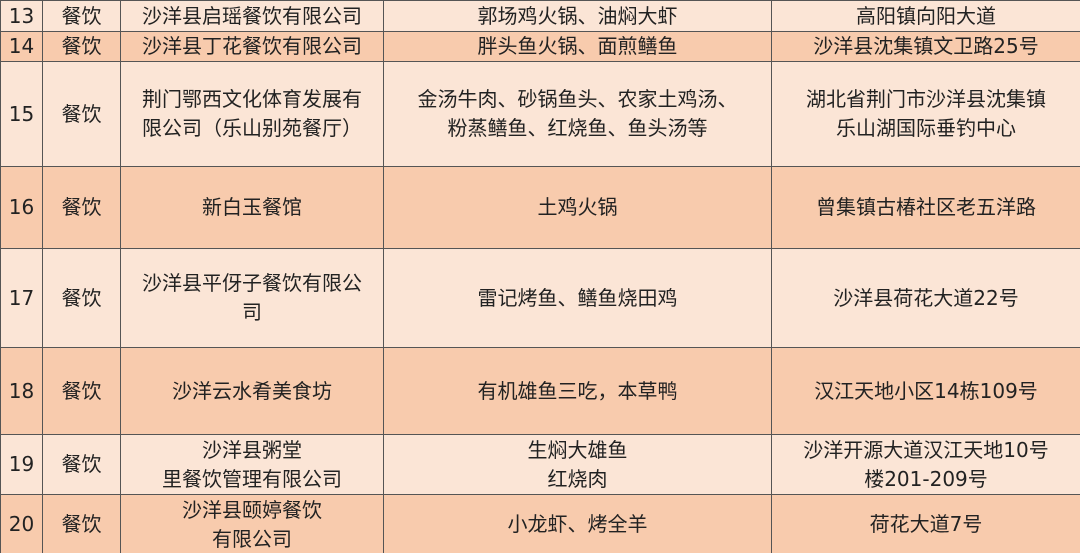 Image resolution: width=1080 pixels, height=553 pixels. What do you see at coordinates (252, 298) in the screenshot?
I see `company-name: 沙洋县平伢子餐饮有限公司` at bounding box center [252, 298].